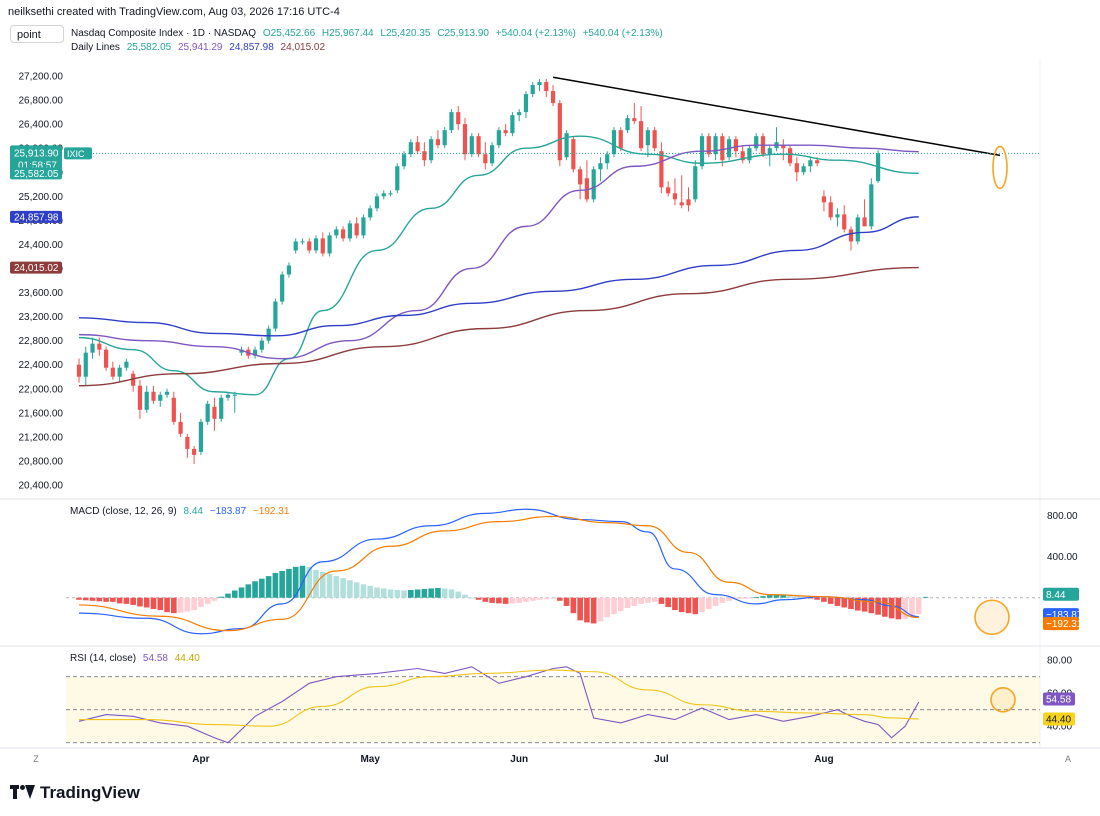  Describe the element at coordinates (37, 34) in the screenshot. I see `symbol-search-box: point` at that location.